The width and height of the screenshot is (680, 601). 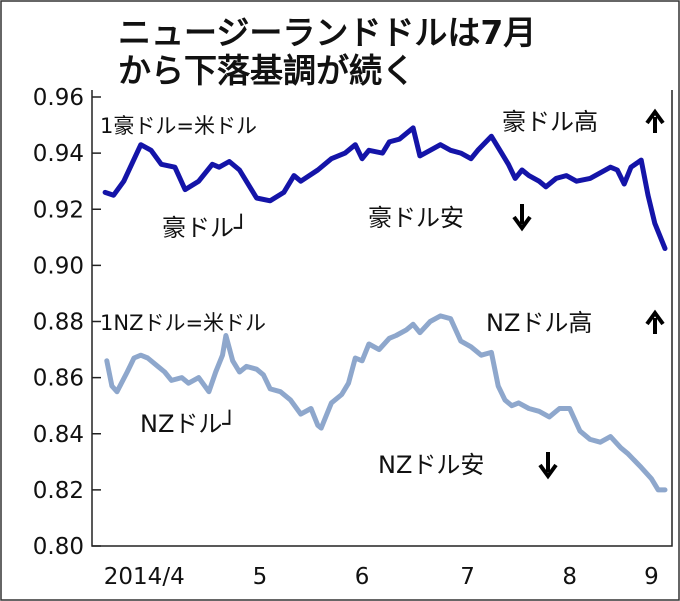 What do you see at coordinates (178, 126) in the screenshot?
I see `aud-unit-label: 1豪ドル=米ドル` at bounding box center [178, 126].